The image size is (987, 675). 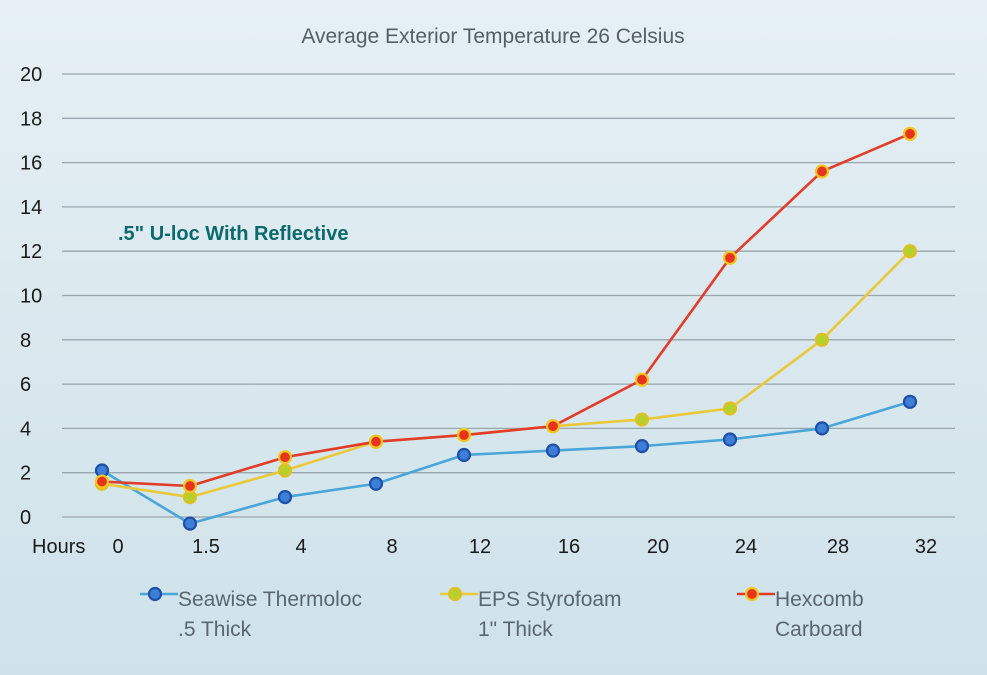 What do you see at coordinates (233, 234) in the screenshot?
I see `chart-annotation: .5" U-loc With Reflective` at bounding box center [233, 234].